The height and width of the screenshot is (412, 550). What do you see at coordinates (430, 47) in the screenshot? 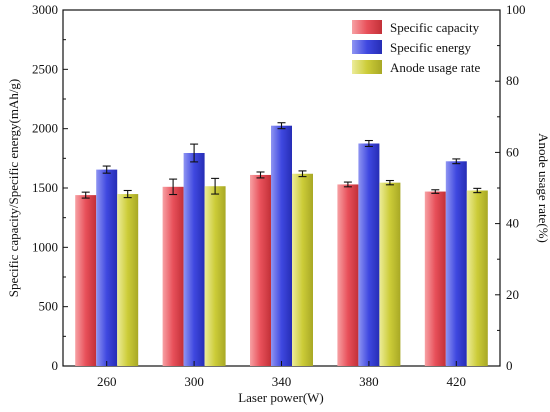
I see `legend-label-1: Specific energy` at bounding box center [430, 47].